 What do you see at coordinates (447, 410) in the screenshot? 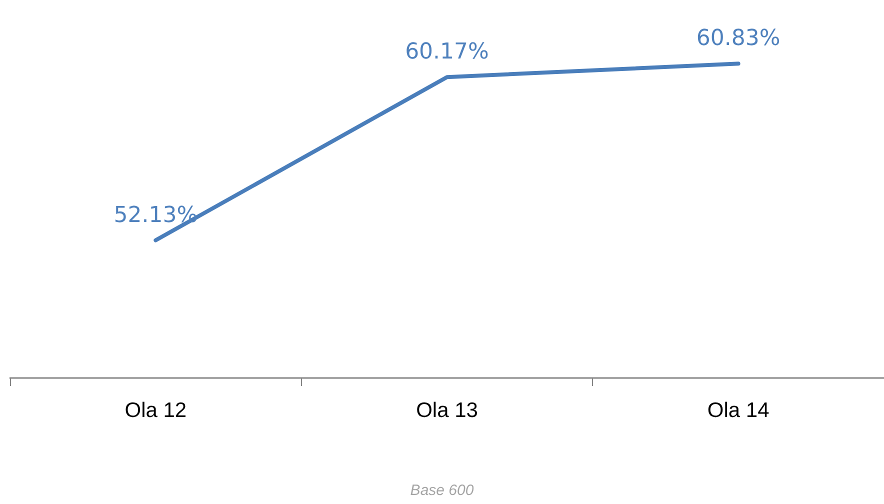
I see `x-tick-label: Ola 13` at bounding box center [447, 410].